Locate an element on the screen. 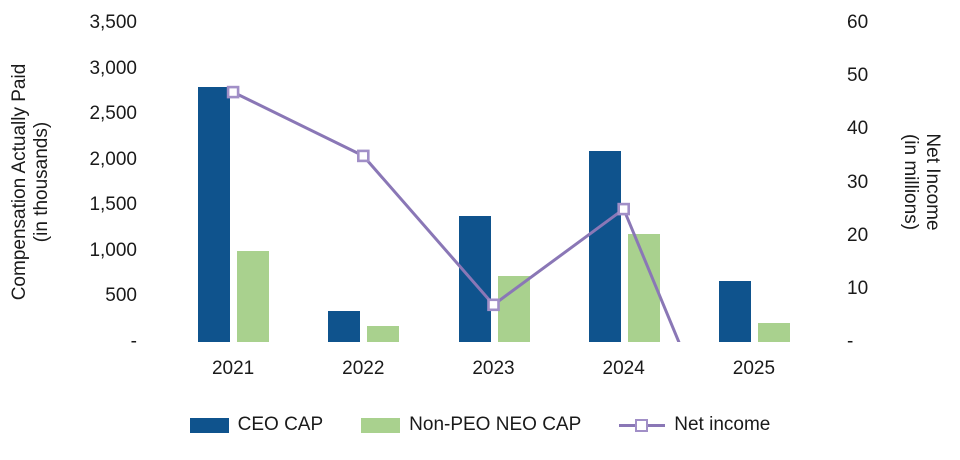 The width and height of the screenshot is (960, 460). left-axis-tick: 1,000 is located at coordinates (113, 250).